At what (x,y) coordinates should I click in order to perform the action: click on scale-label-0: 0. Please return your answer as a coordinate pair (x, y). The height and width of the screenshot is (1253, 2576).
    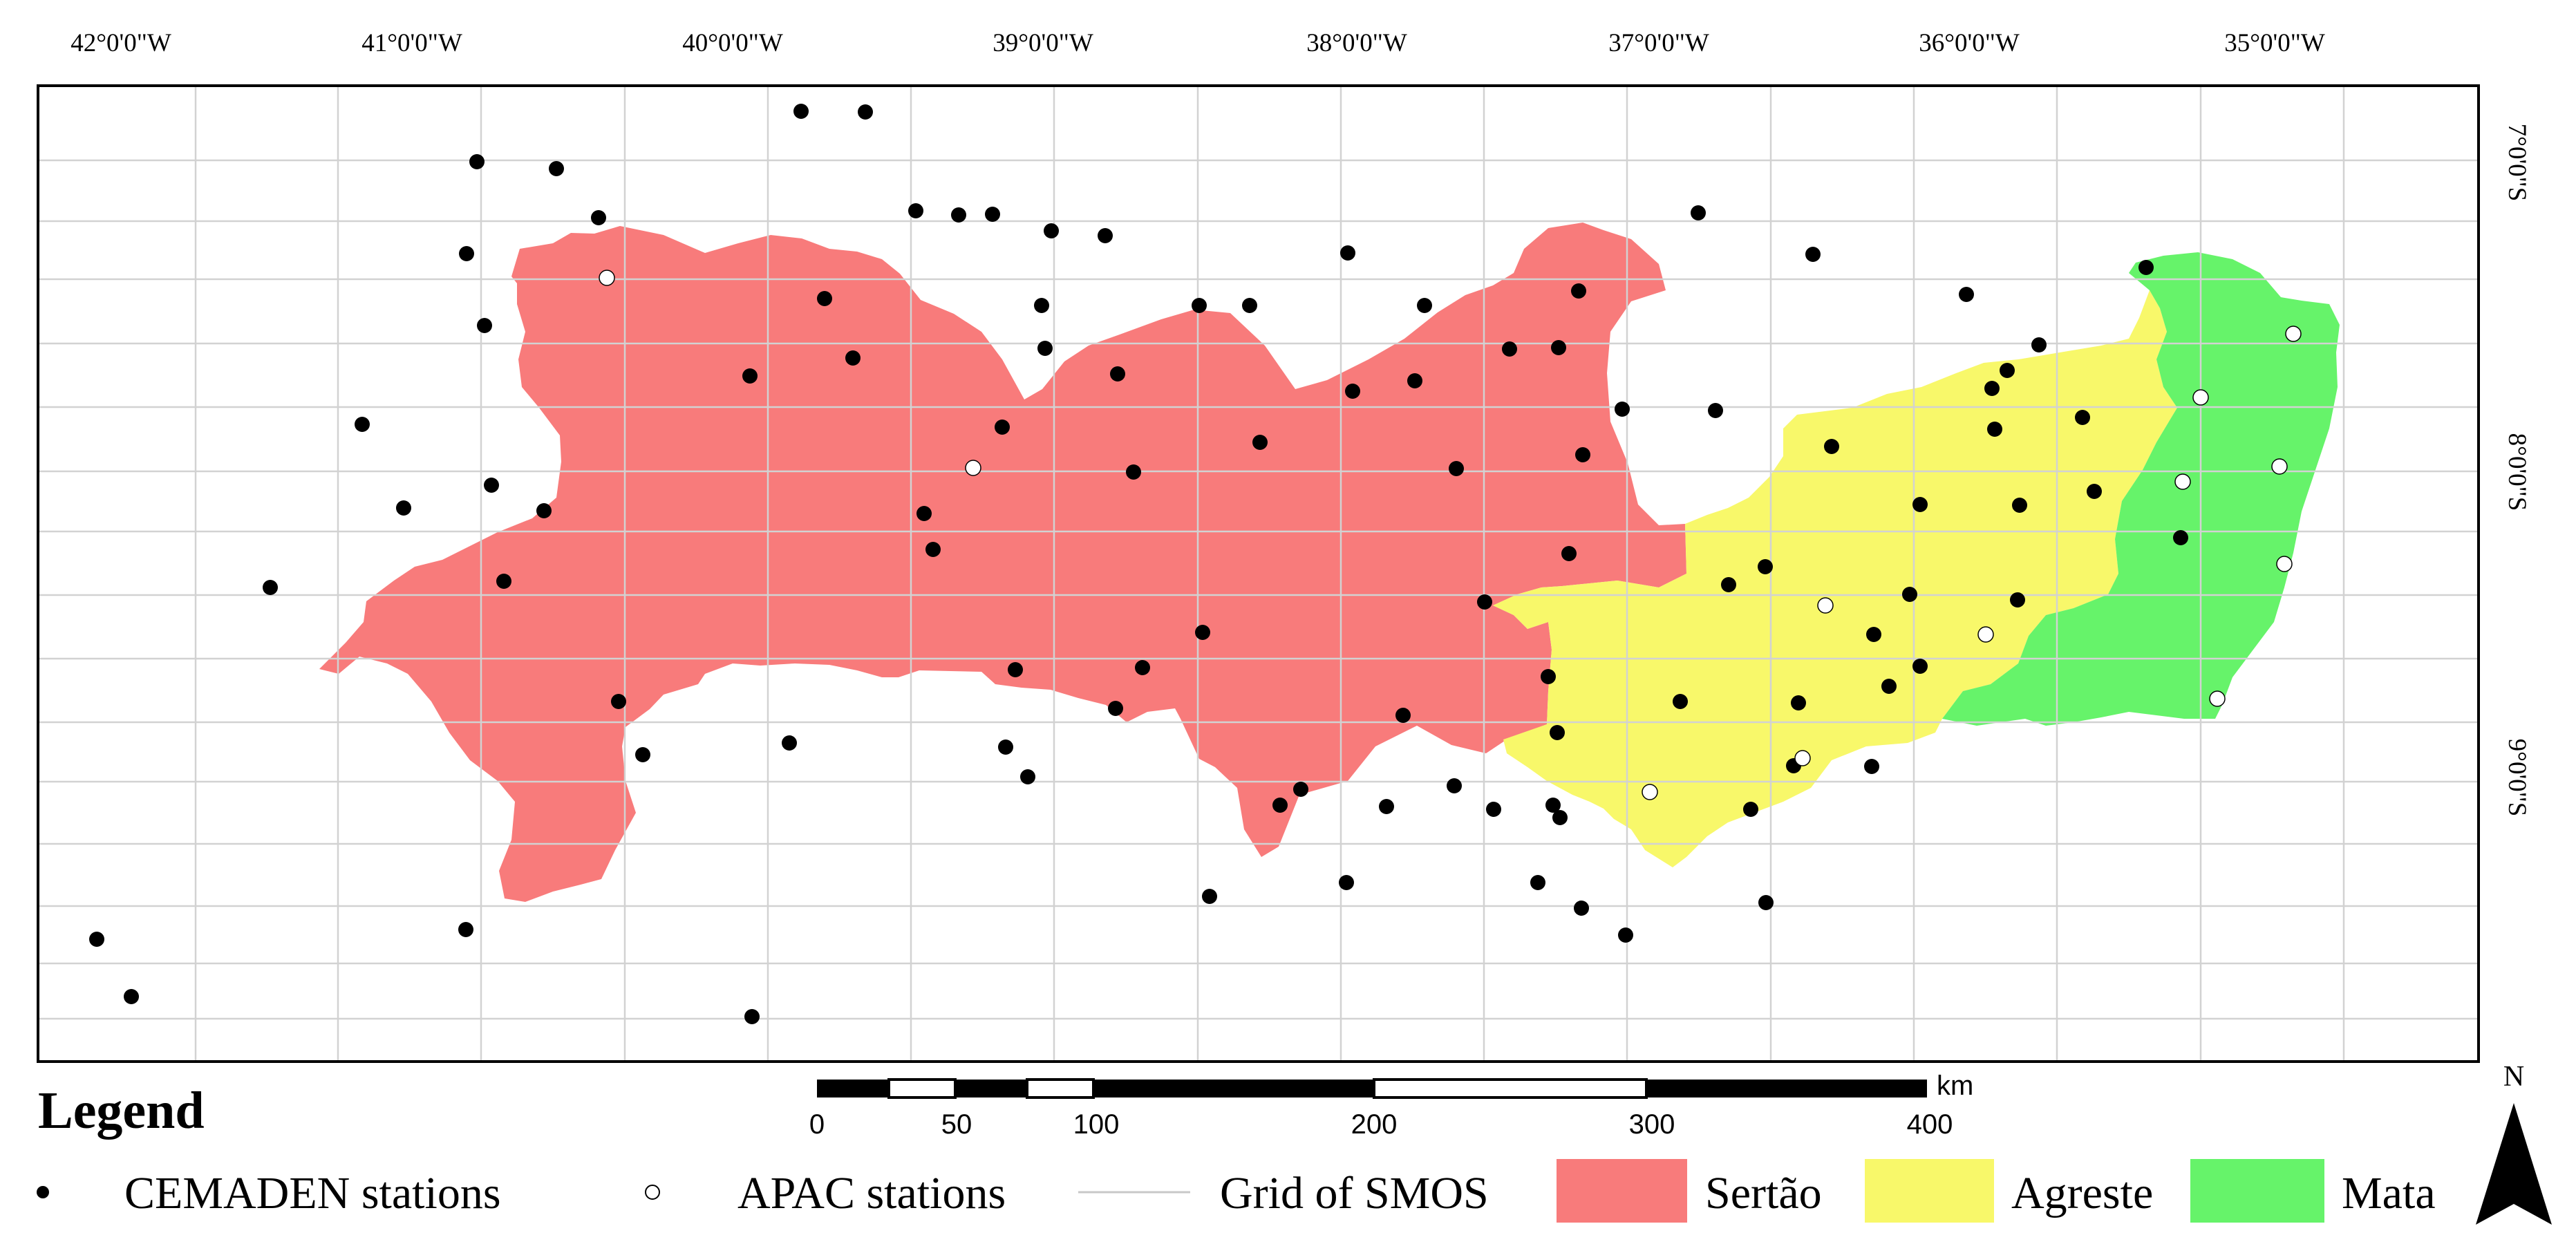
    Looking at the image, I should click on (817, 1124).